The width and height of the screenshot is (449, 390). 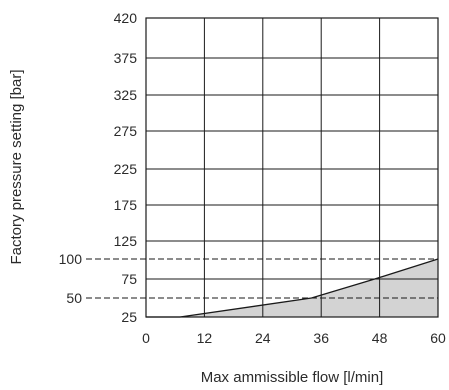 What do you see at coordinates (438, 338) in the screenshot?
I see `x-tick-label: 60` at bounding box center [438, 338].